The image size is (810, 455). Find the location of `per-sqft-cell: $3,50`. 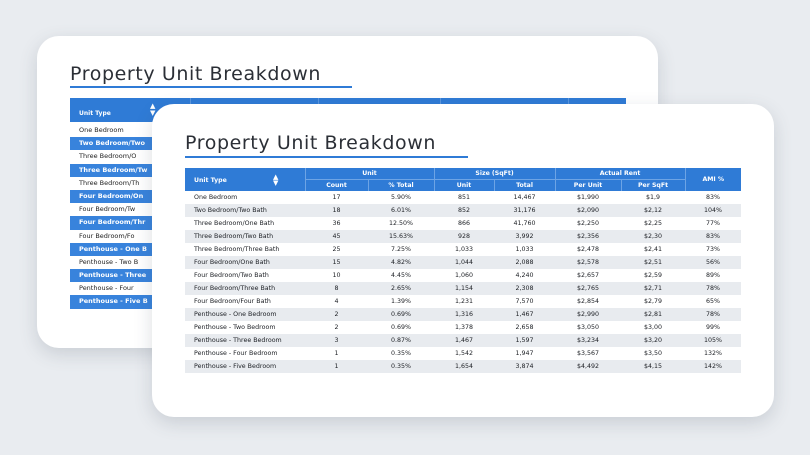

per-sqft-cell: $3,50 is located at coordinates (653, 353).